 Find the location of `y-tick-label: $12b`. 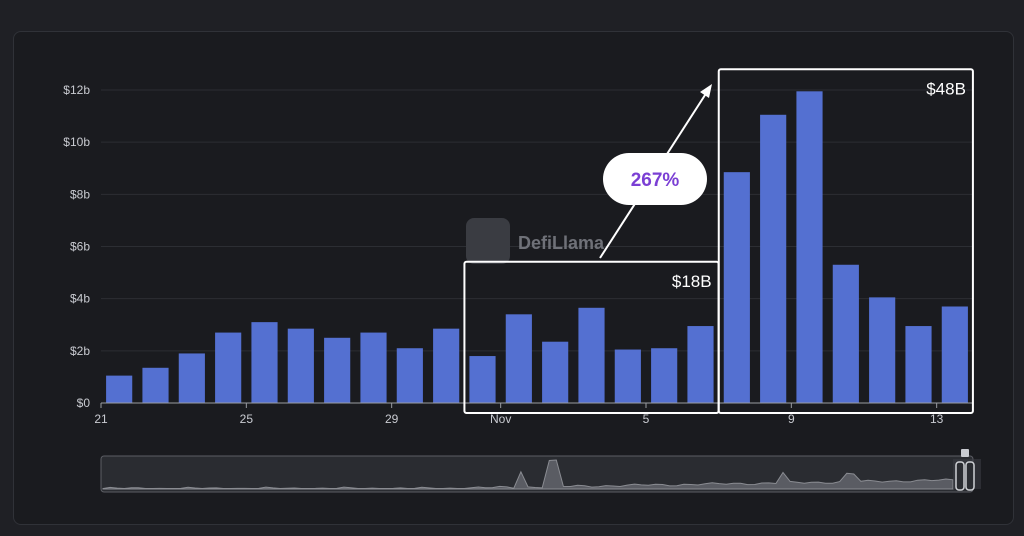

y-tick-label: $12b is located at coordinates (76, 90).